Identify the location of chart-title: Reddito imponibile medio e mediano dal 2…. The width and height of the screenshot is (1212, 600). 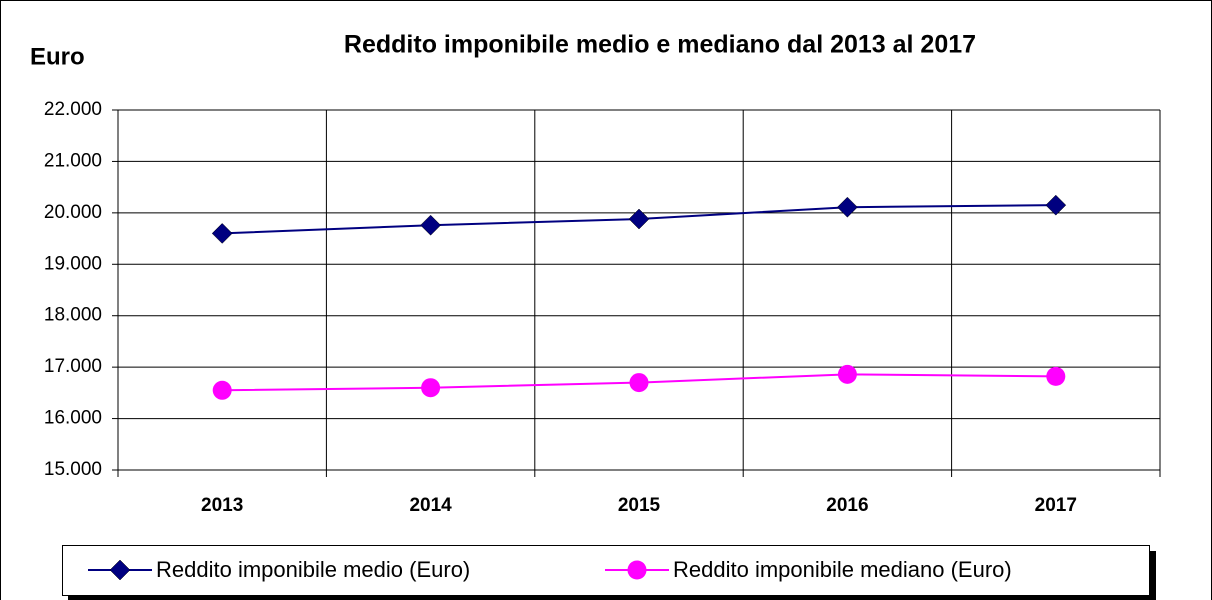
(660, 45).